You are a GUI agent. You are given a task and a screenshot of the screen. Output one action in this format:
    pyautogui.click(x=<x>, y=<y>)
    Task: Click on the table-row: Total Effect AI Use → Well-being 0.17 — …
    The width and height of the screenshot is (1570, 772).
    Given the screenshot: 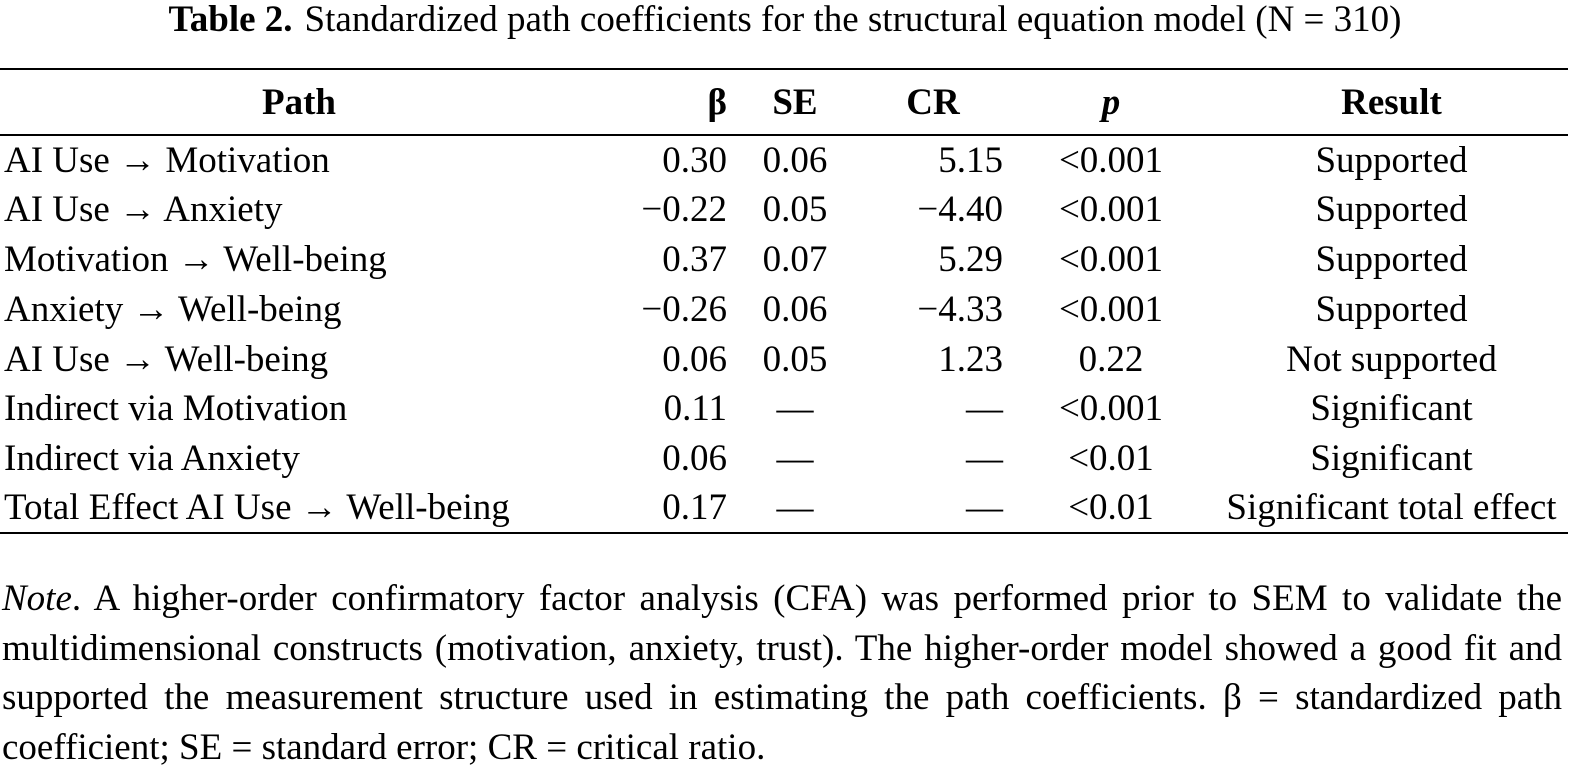 What is the action you would take?
    pyautogui.click(x=784, y=509)
    